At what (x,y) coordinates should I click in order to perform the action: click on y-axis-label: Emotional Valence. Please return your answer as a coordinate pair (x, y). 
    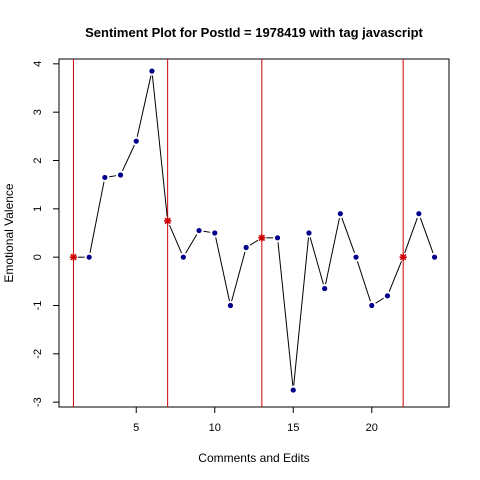
    Looking at the image, I should click on (9, 232).